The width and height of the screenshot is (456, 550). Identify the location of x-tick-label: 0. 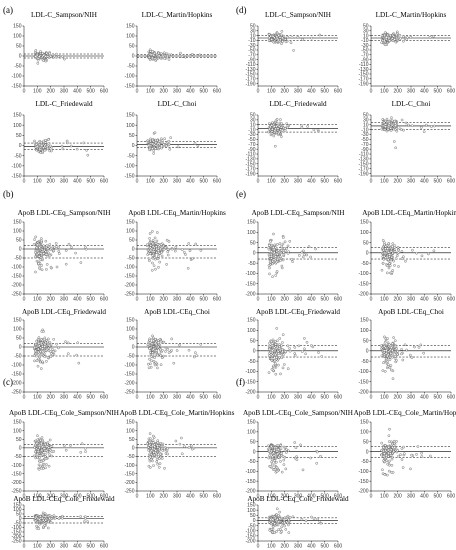
(371, 300).